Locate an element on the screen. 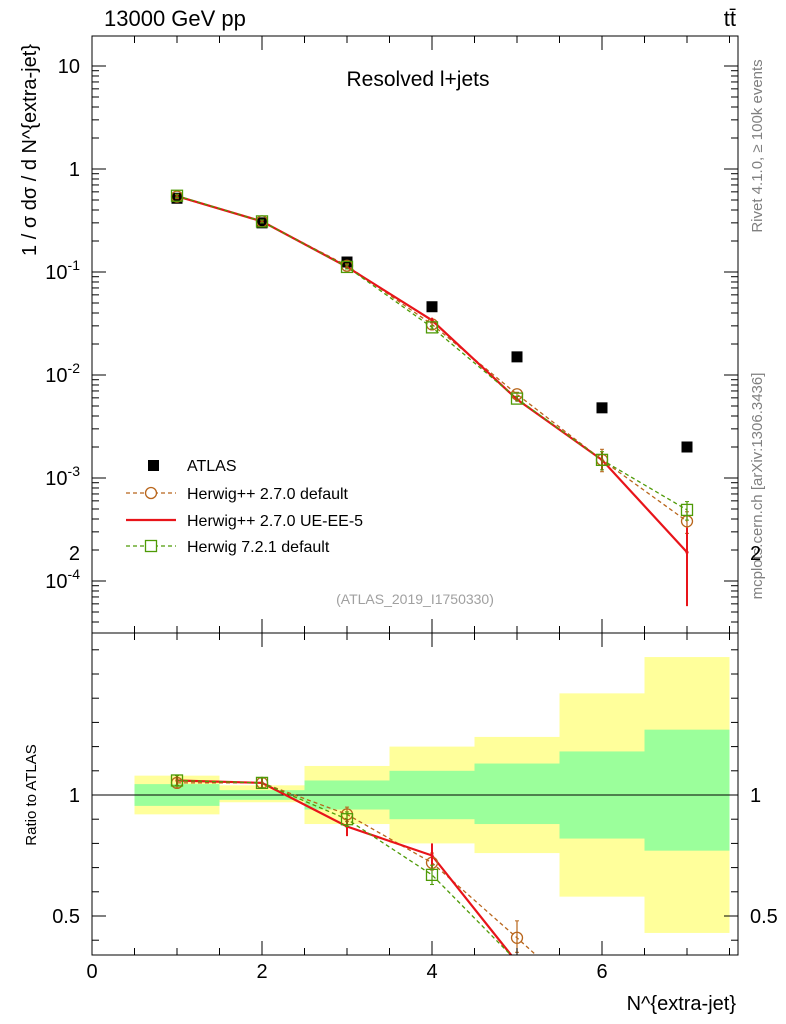 The width and height of the screenshot is (786, 1024). legend-herwigpp-ueee5-label: Herwig++ 2.7.0 UE-EE-5 is located at coordinates (275, 521).